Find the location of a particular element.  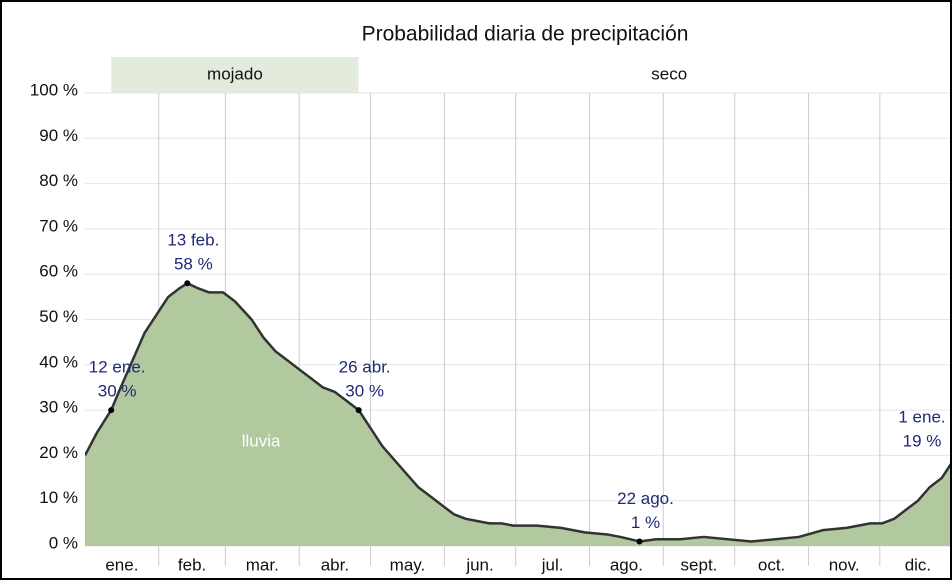

annotation-date: 22 ago. is located at coordinates (645, 498).